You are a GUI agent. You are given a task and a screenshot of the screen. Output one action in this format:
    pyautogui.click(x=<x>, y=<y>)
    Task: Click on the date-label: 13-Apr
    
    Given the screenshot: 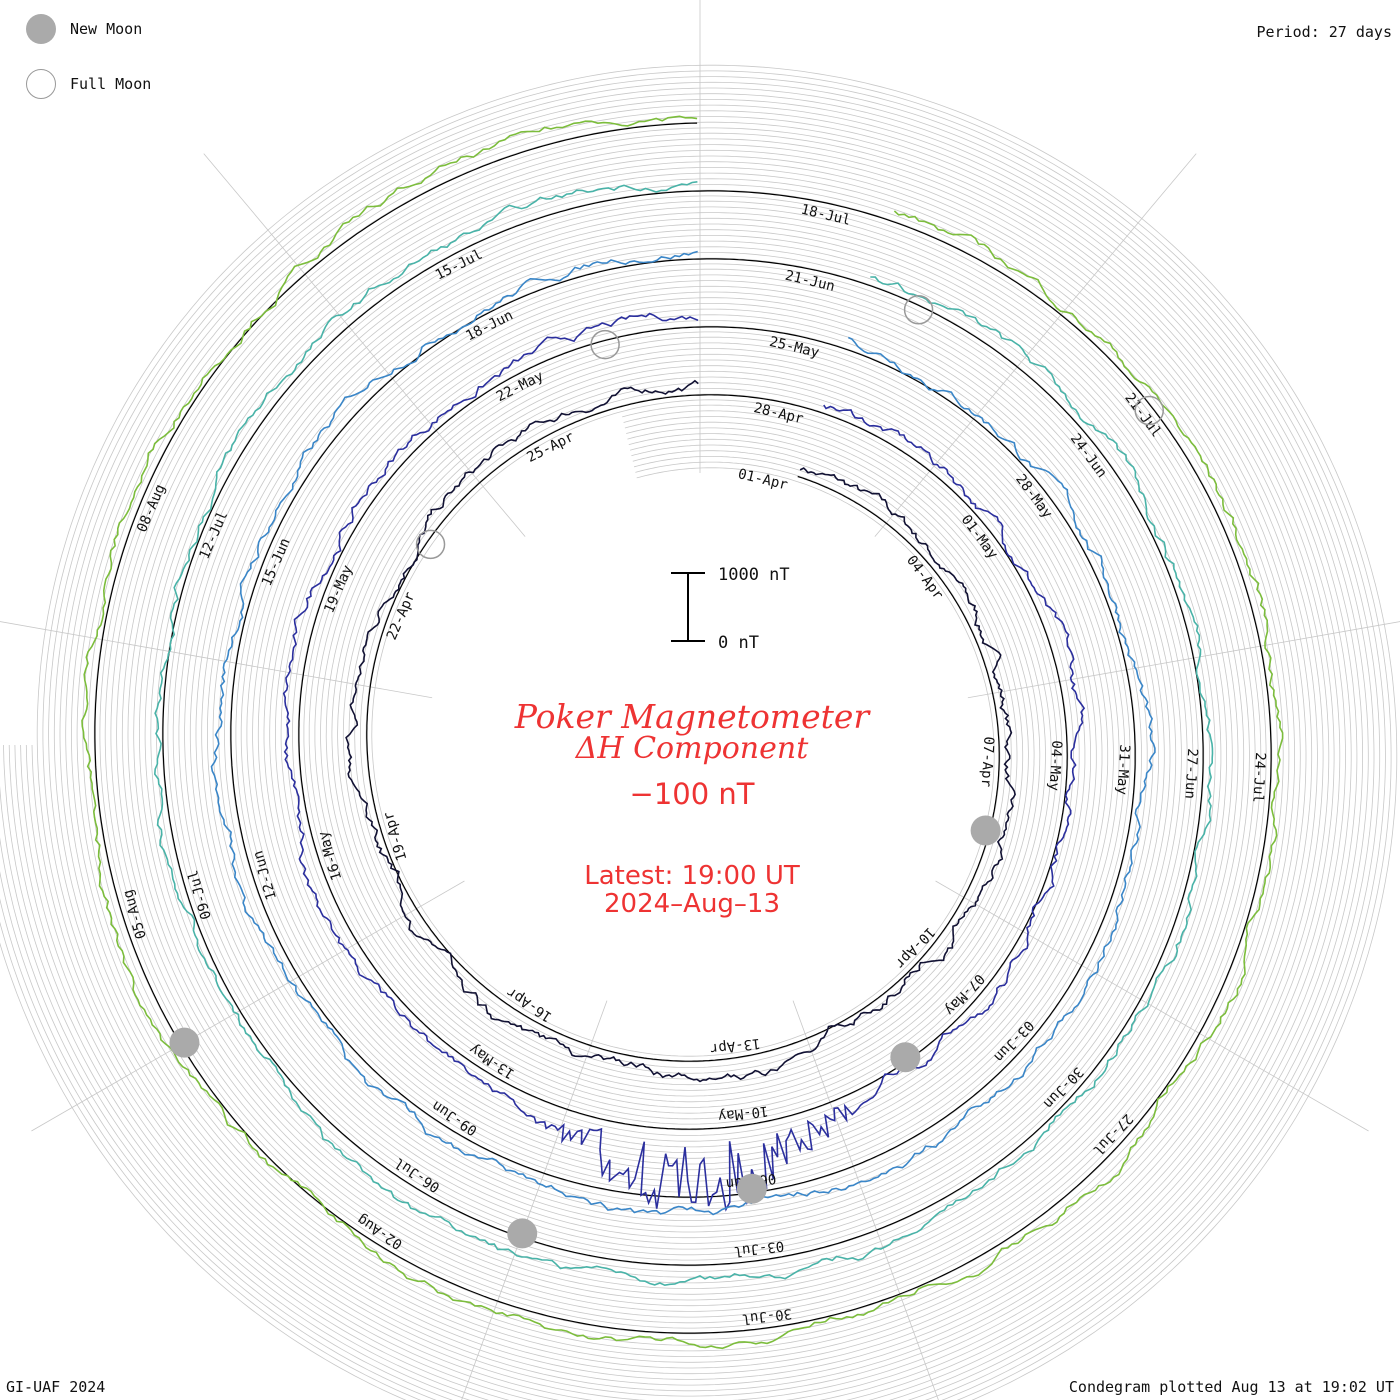 What is the action you would take?
    pyautogui.click(x=735, y=1046)
    